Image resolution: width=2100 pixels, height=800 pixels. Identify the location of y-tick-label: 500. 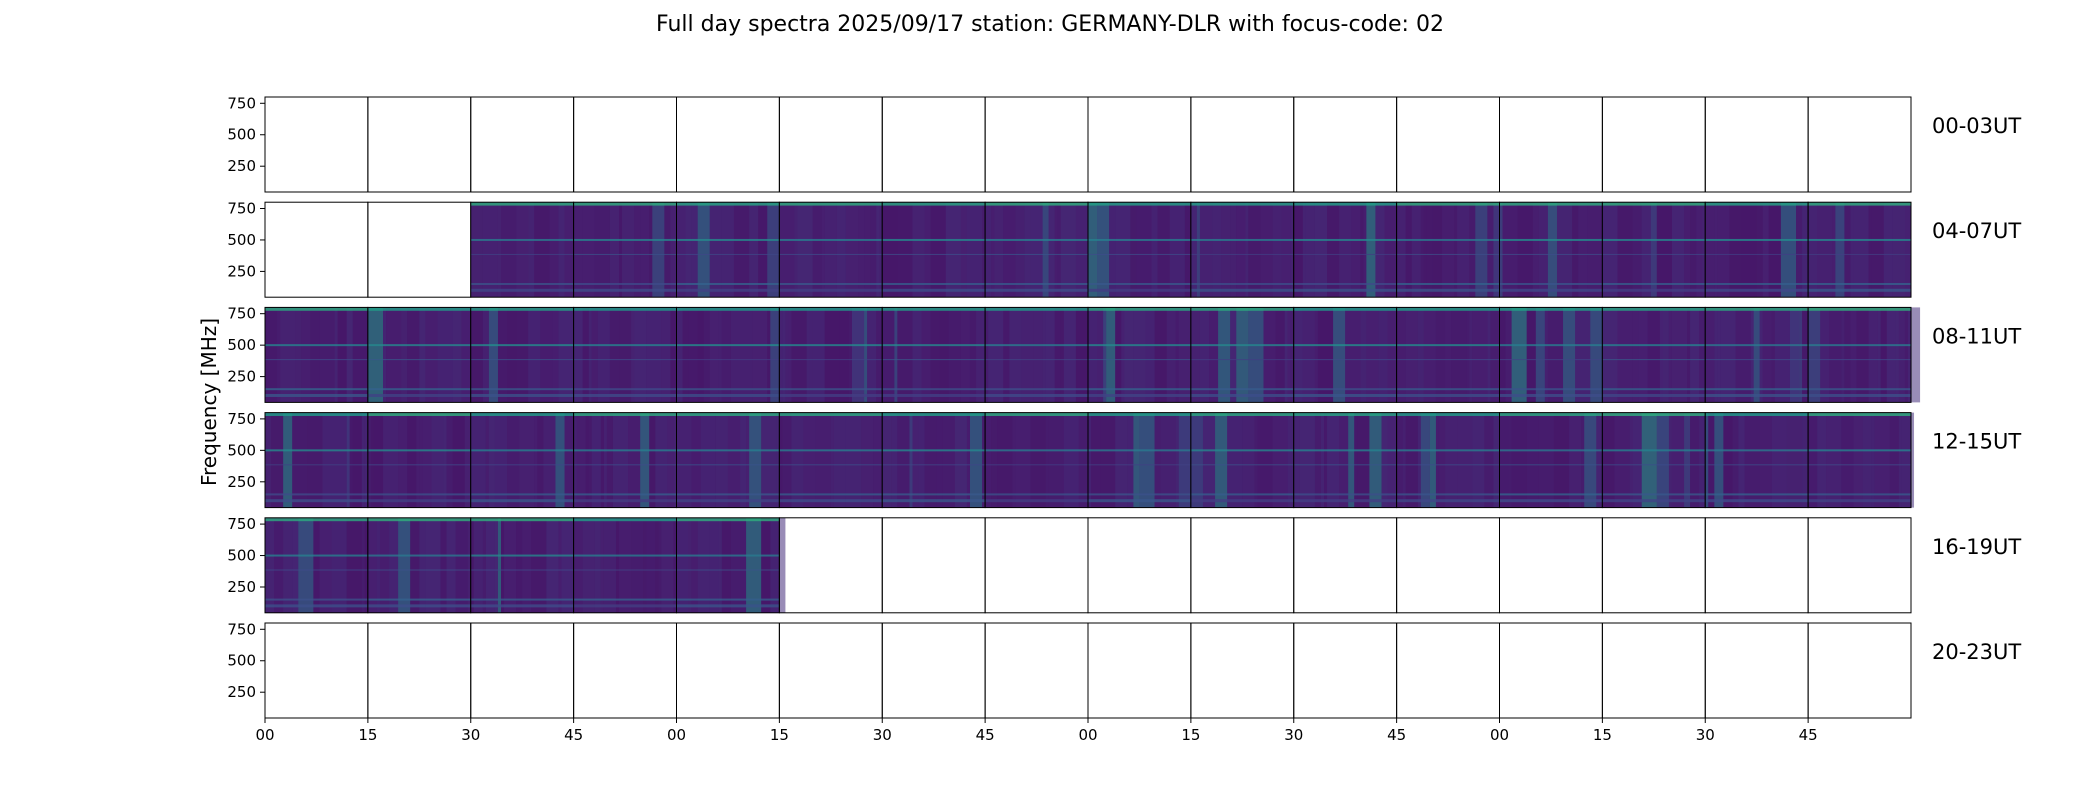
(241, 661).